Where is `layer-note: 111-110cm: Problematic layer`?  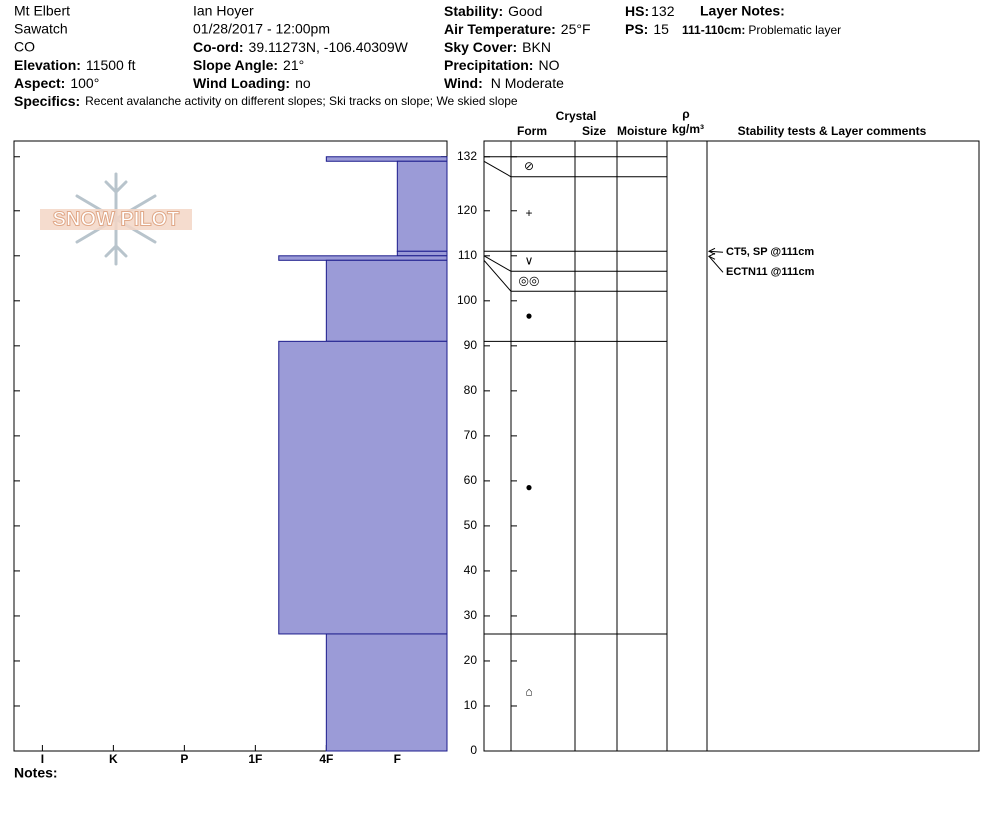
layer-note: 111-110cm: Problematic layer is located at coordinates (761, 30).